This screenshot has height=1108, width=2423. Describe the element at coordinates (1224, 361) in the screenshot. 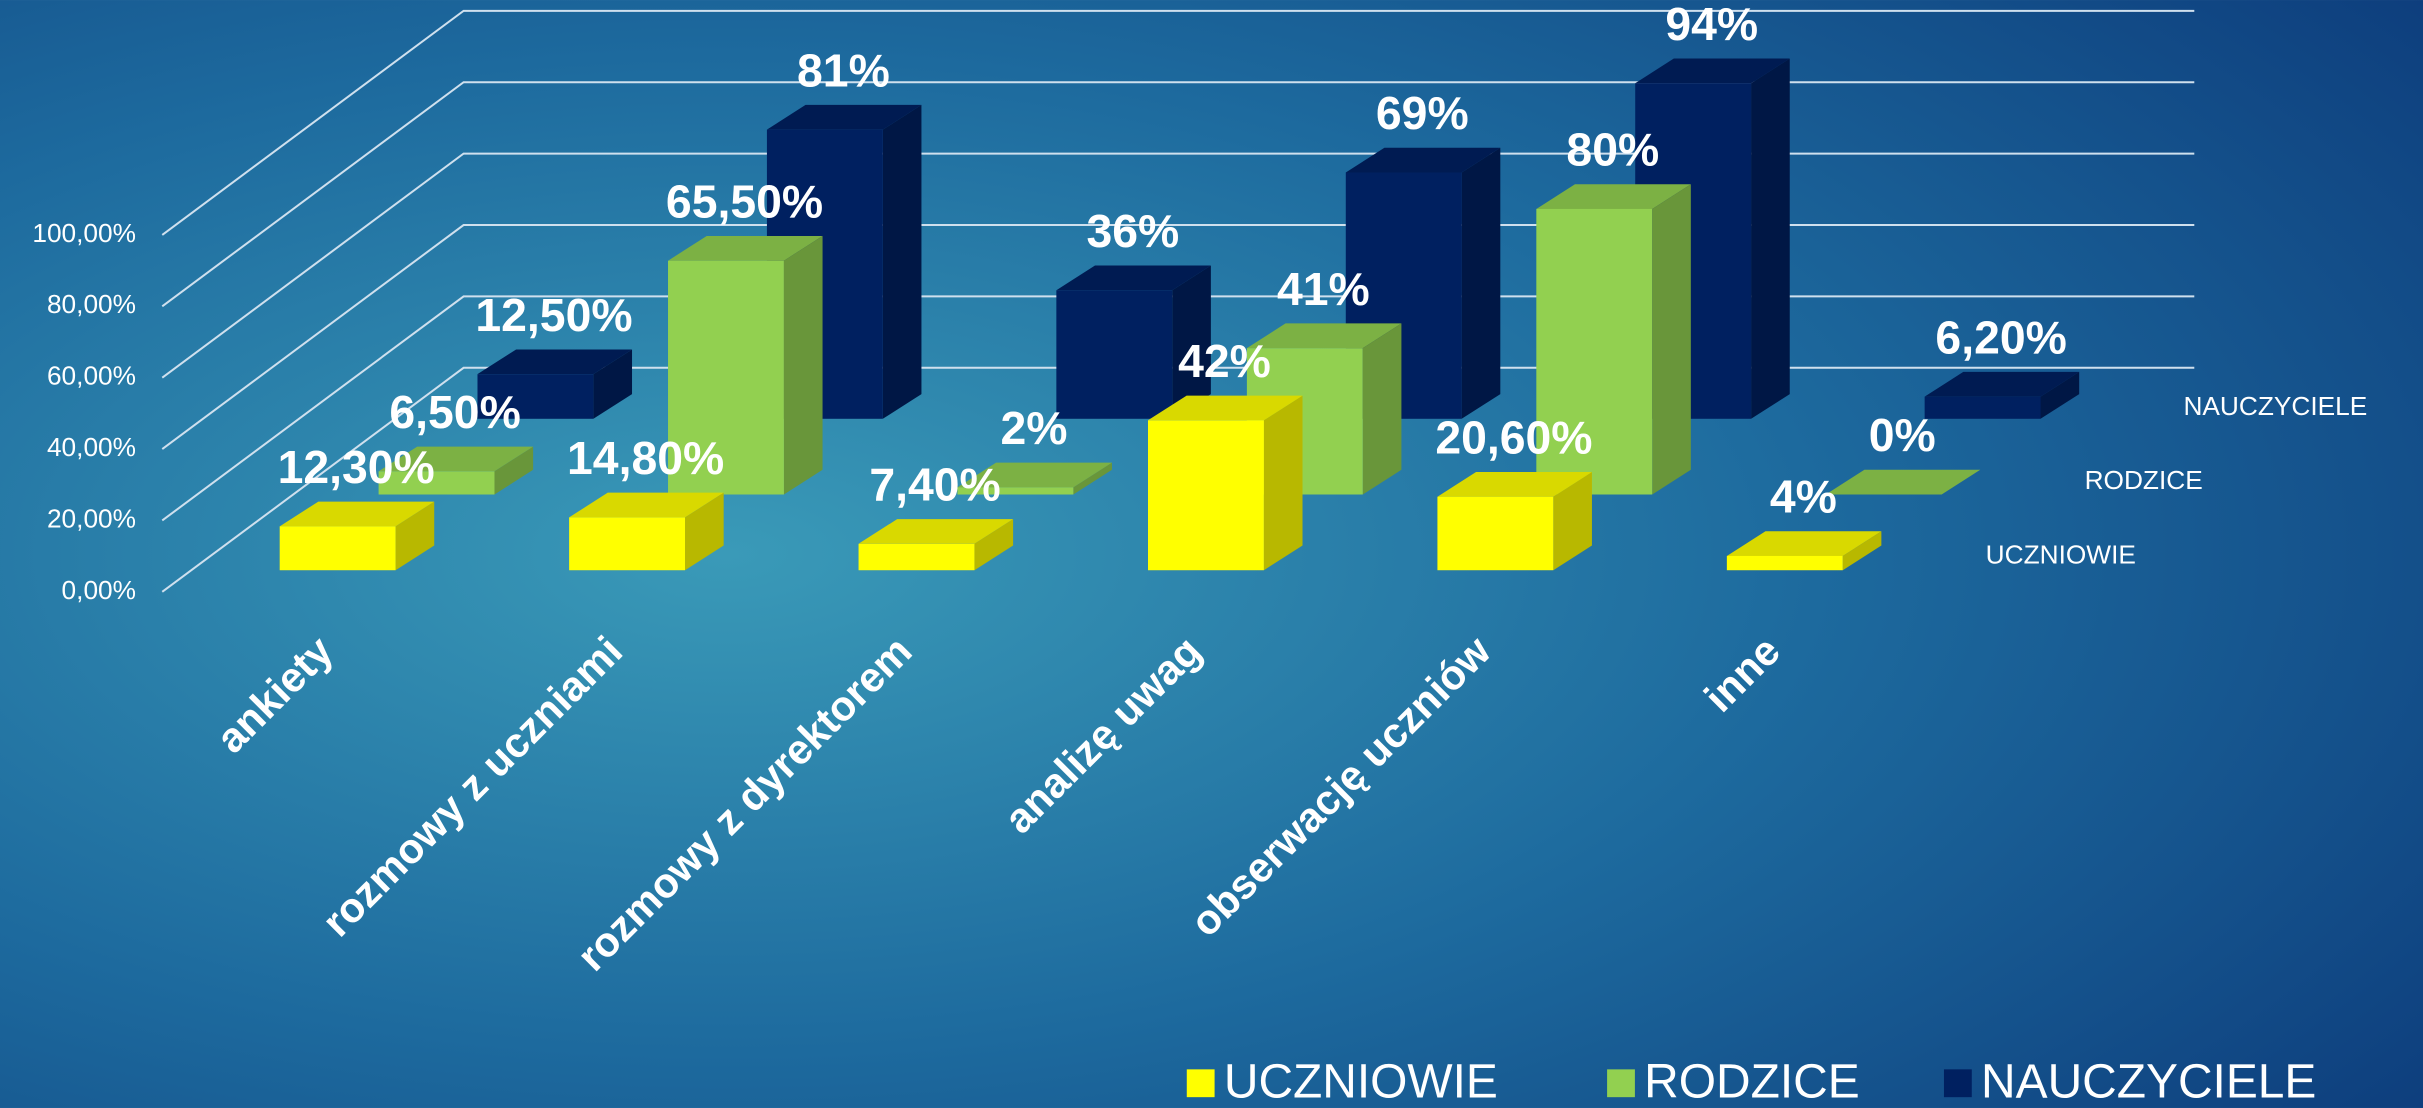

I see `data-label: 42%` at that location.